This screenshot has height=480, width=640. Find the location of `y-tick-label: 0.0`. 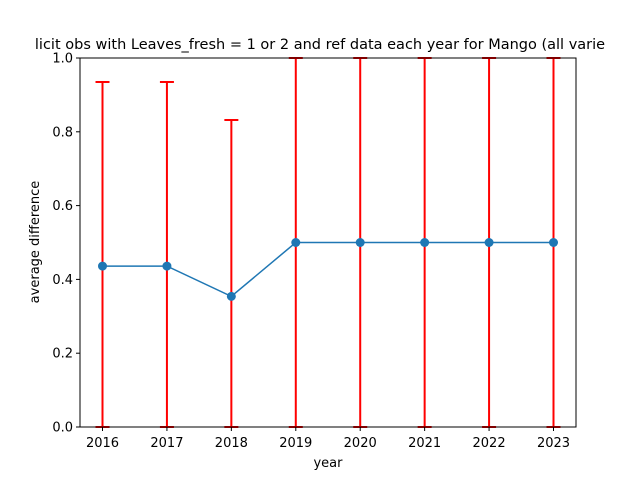

y-tick-label: 0.0 is located at coordinates (62, 428).